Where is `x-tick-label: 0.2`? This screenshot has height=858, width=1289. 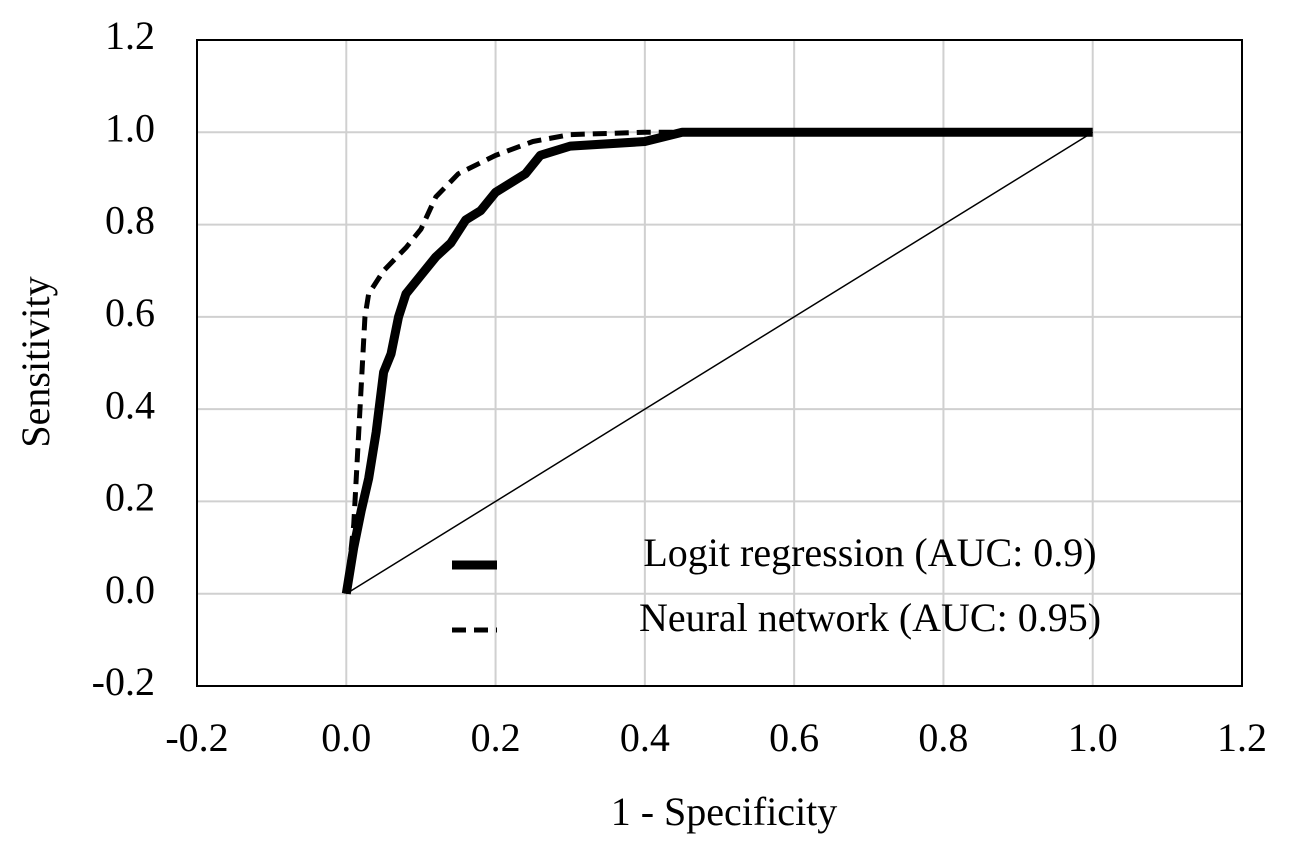 x-tick-label: 0.2 is located at coordinates (496, 737).